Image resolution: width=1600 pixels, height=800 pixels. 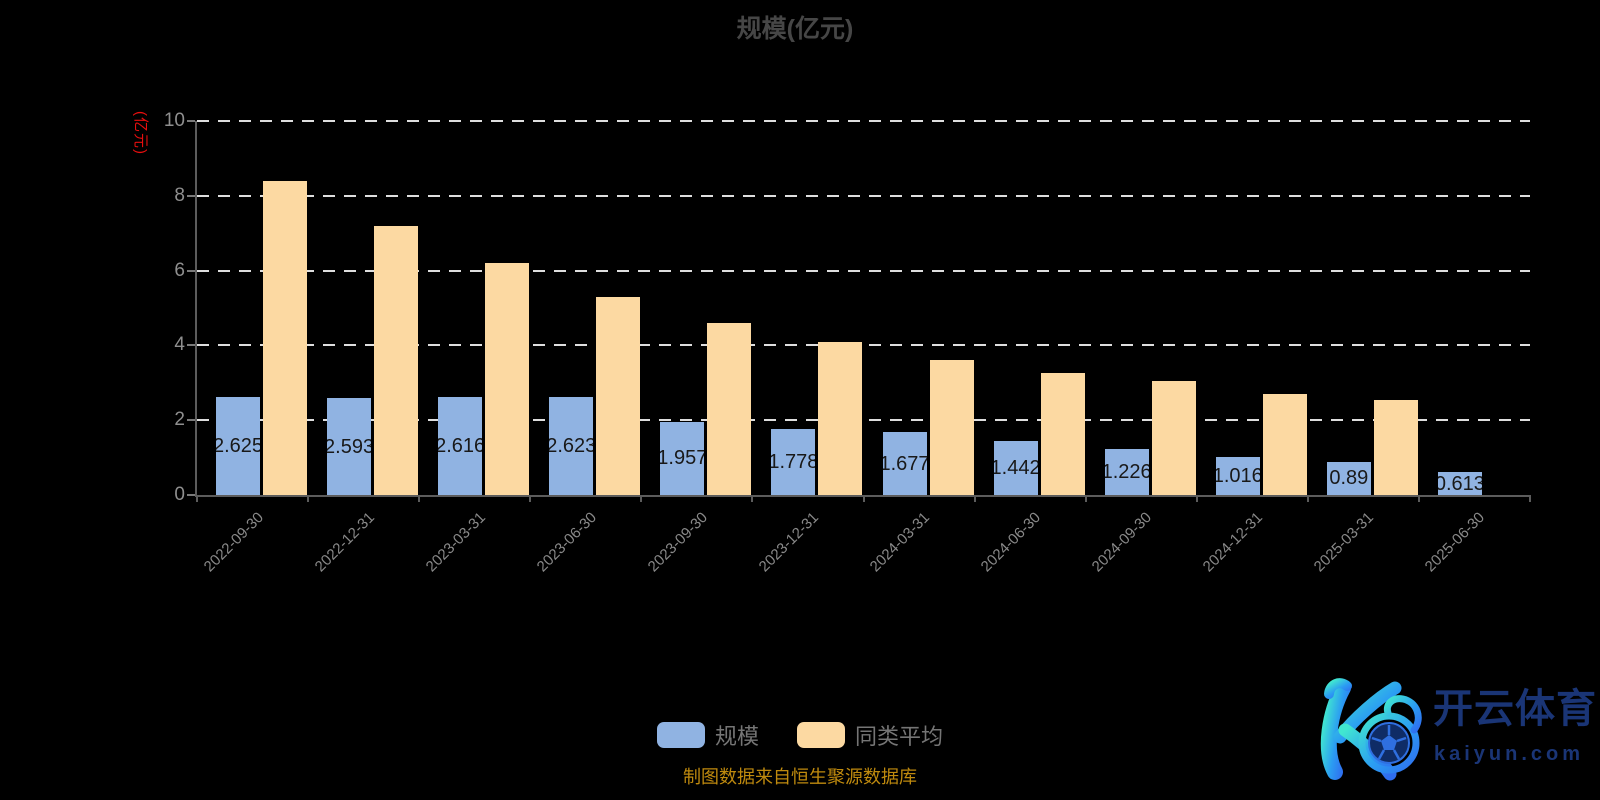 I want to click on bar-value-label: 1.442, so click(x=1015, y=468).